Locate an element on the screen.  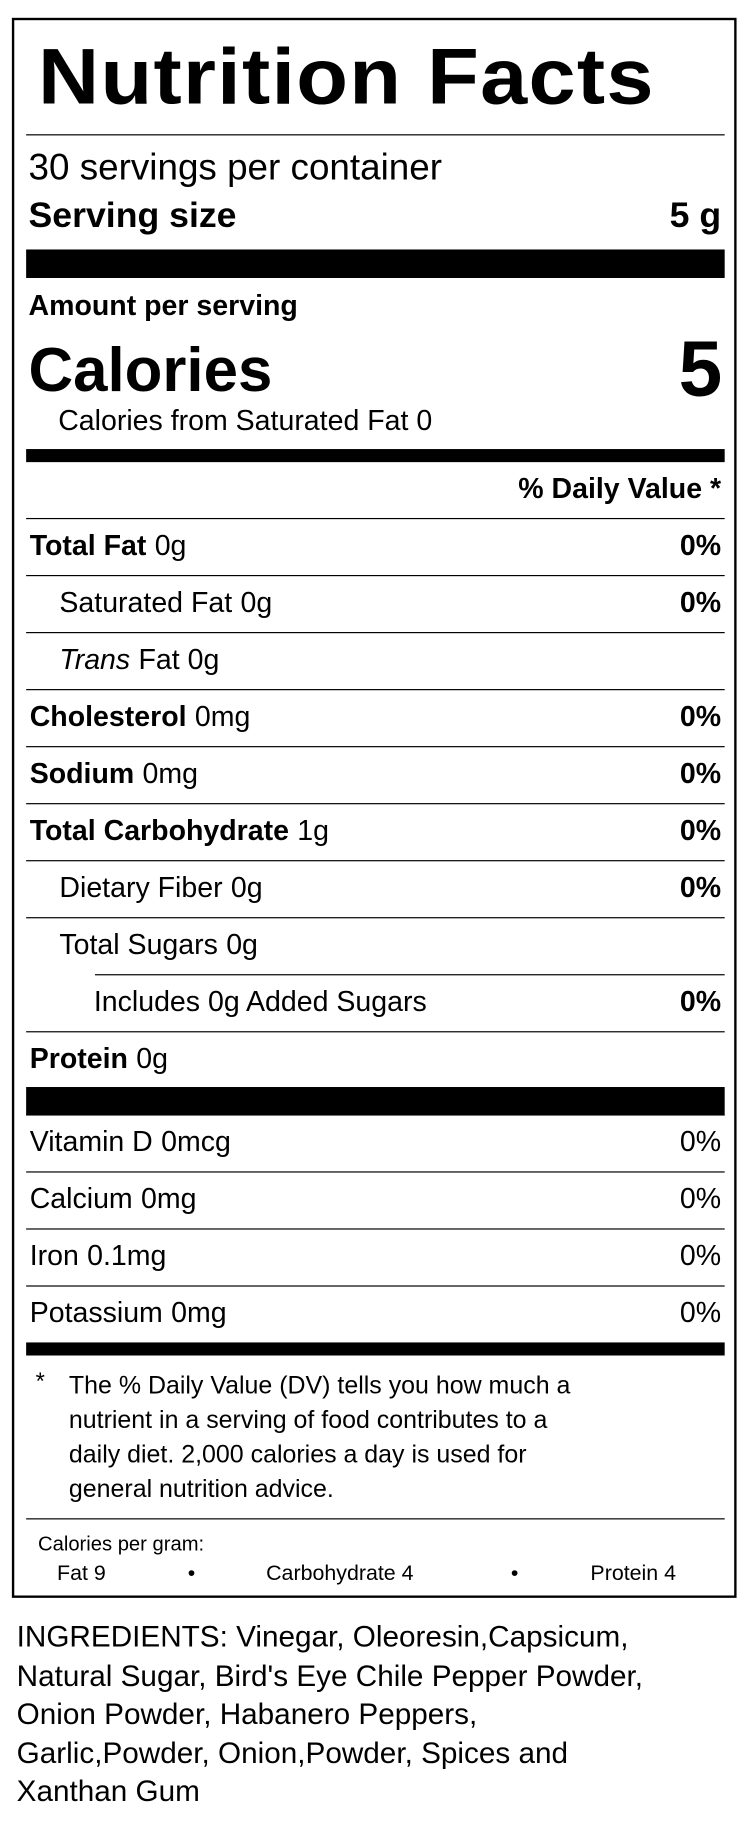
calories-label: Calories is located at coordinates (150, 371).